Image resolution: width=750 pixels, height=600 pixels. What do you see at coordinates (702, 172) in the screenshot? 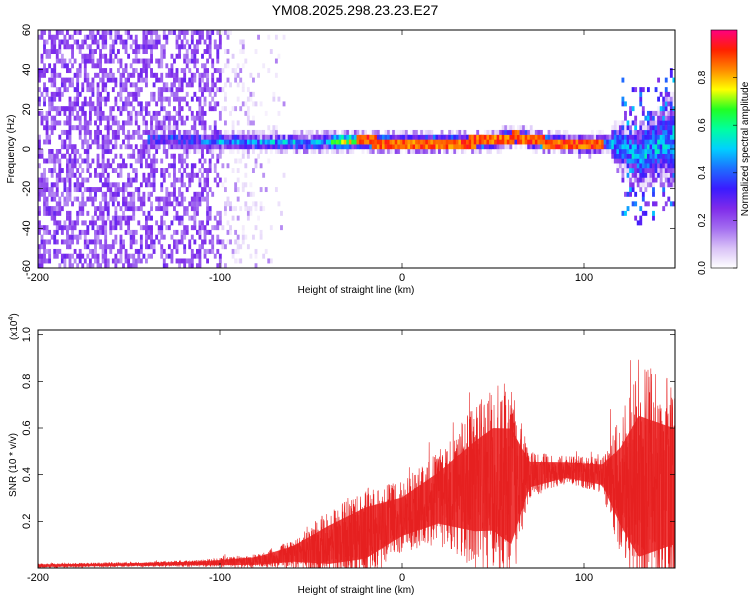
I see `colorbar-tick-label: 0.4` at bounding box center [702, 172].